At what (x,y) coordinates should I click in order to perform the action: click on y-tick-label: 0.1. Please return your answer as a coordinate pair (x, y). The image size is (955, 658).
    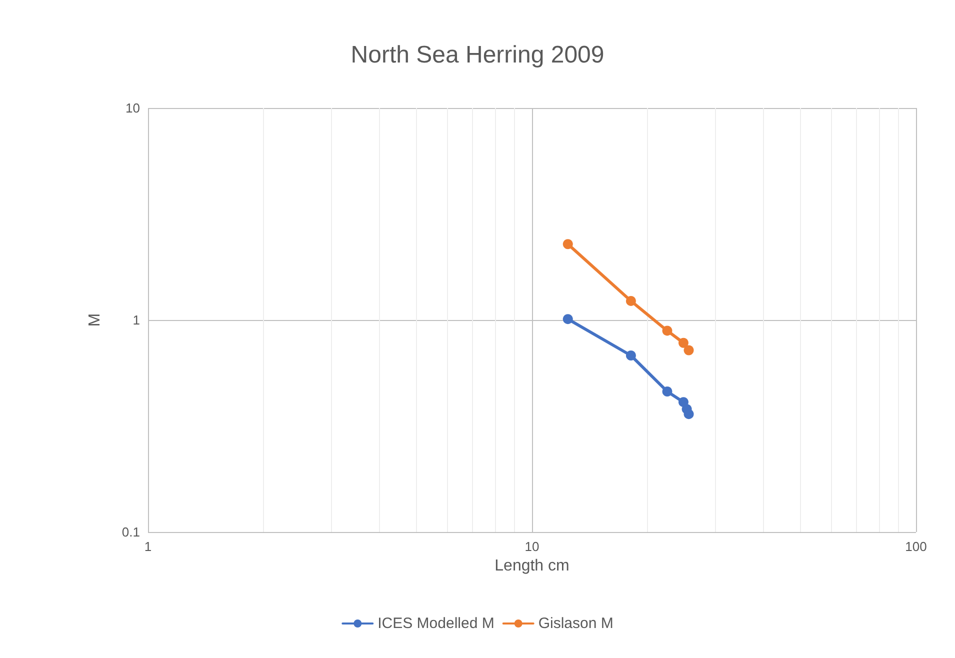
    Looking at the image, I should click on (131, 532).